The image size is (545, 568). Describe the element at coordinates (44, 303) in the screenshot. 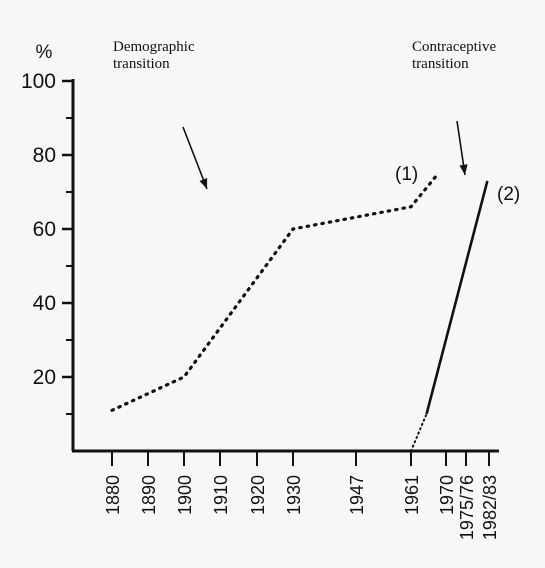

I see `y-tick-label: 40` at that location.